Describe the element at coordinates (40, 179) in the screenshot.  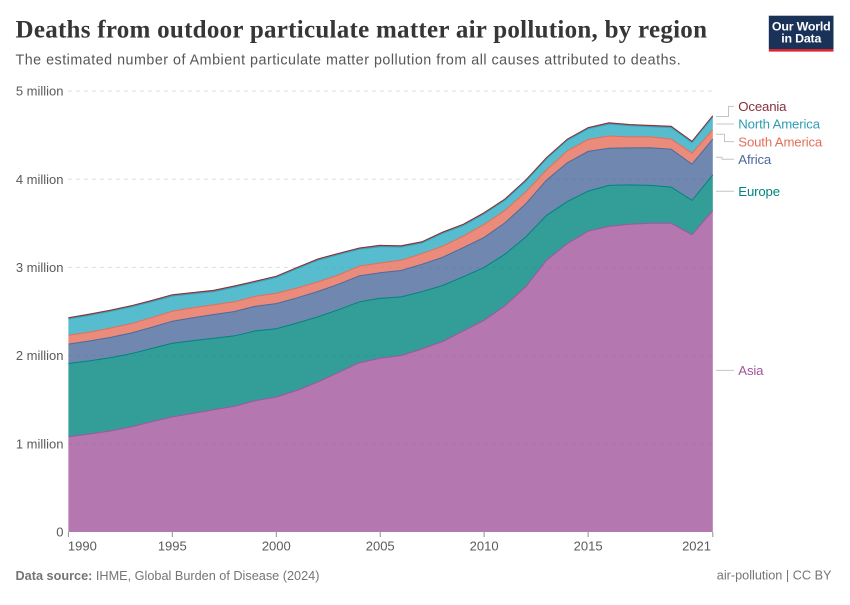
I see `svg-text: 4 million` at that location.